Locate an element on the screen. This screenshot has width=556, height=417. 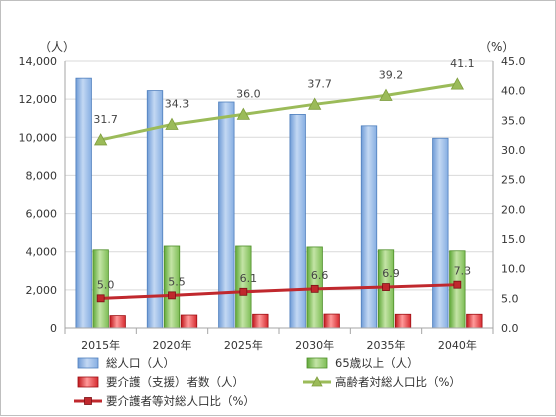
data-label: 5.5 is located at coordinates (177, 281).